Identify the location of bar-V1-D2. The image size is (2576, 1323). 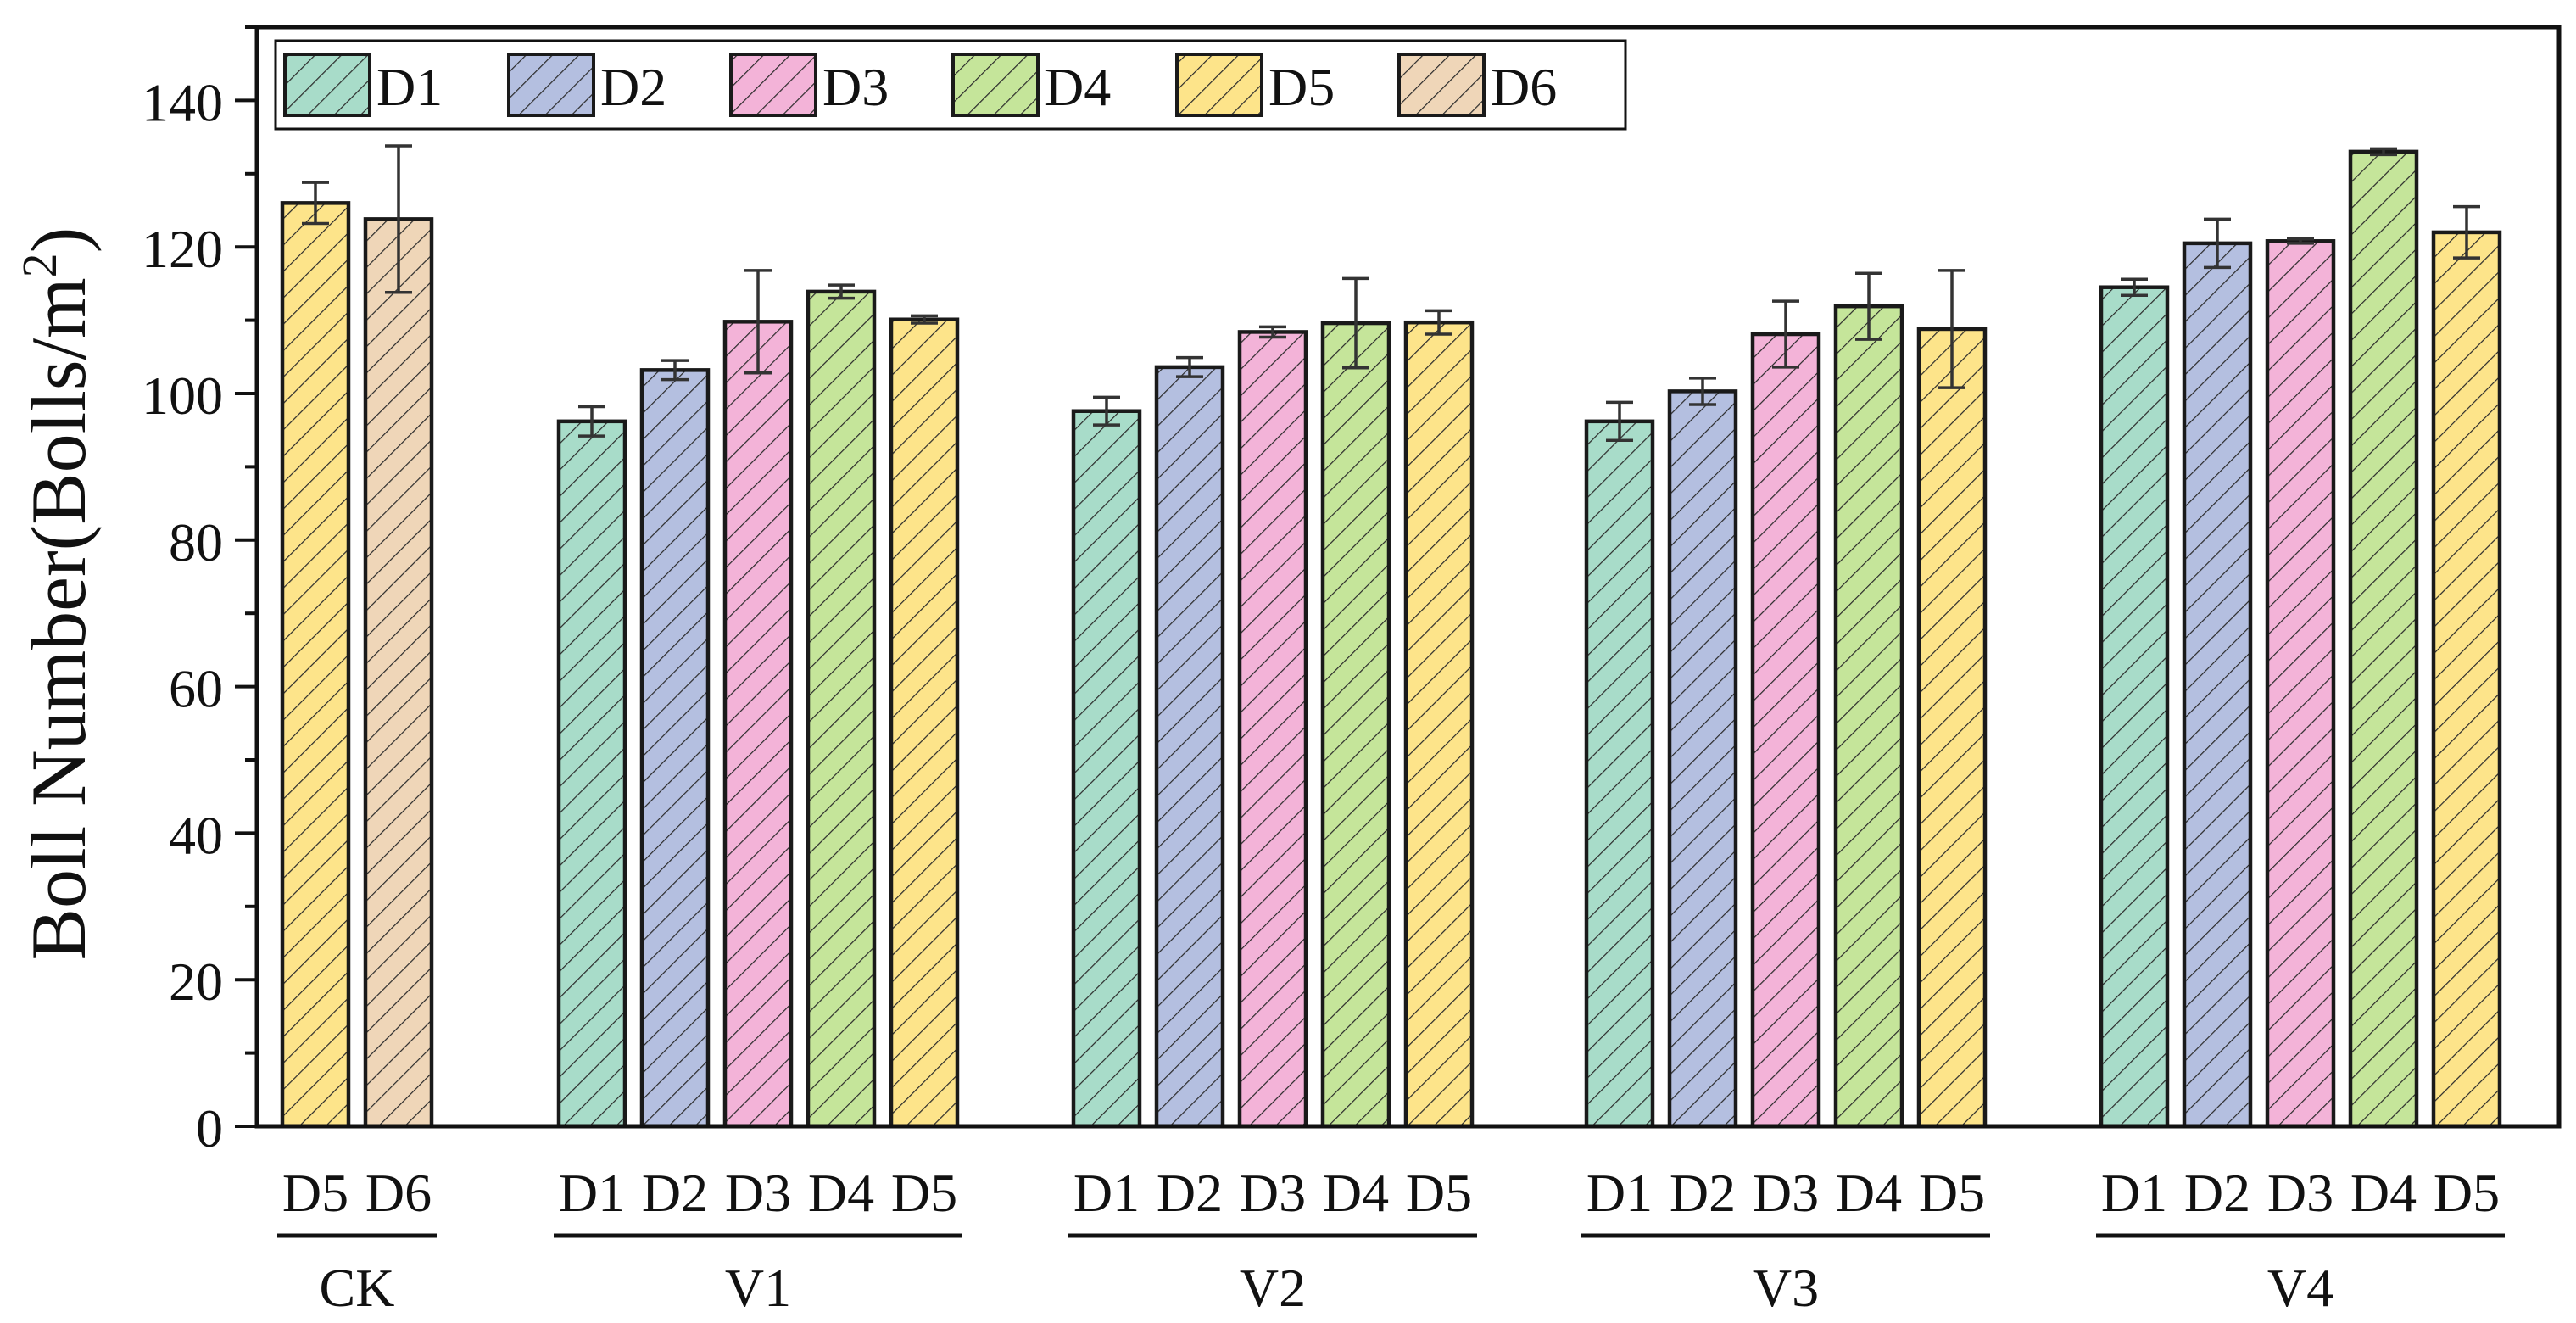
(675, 748).